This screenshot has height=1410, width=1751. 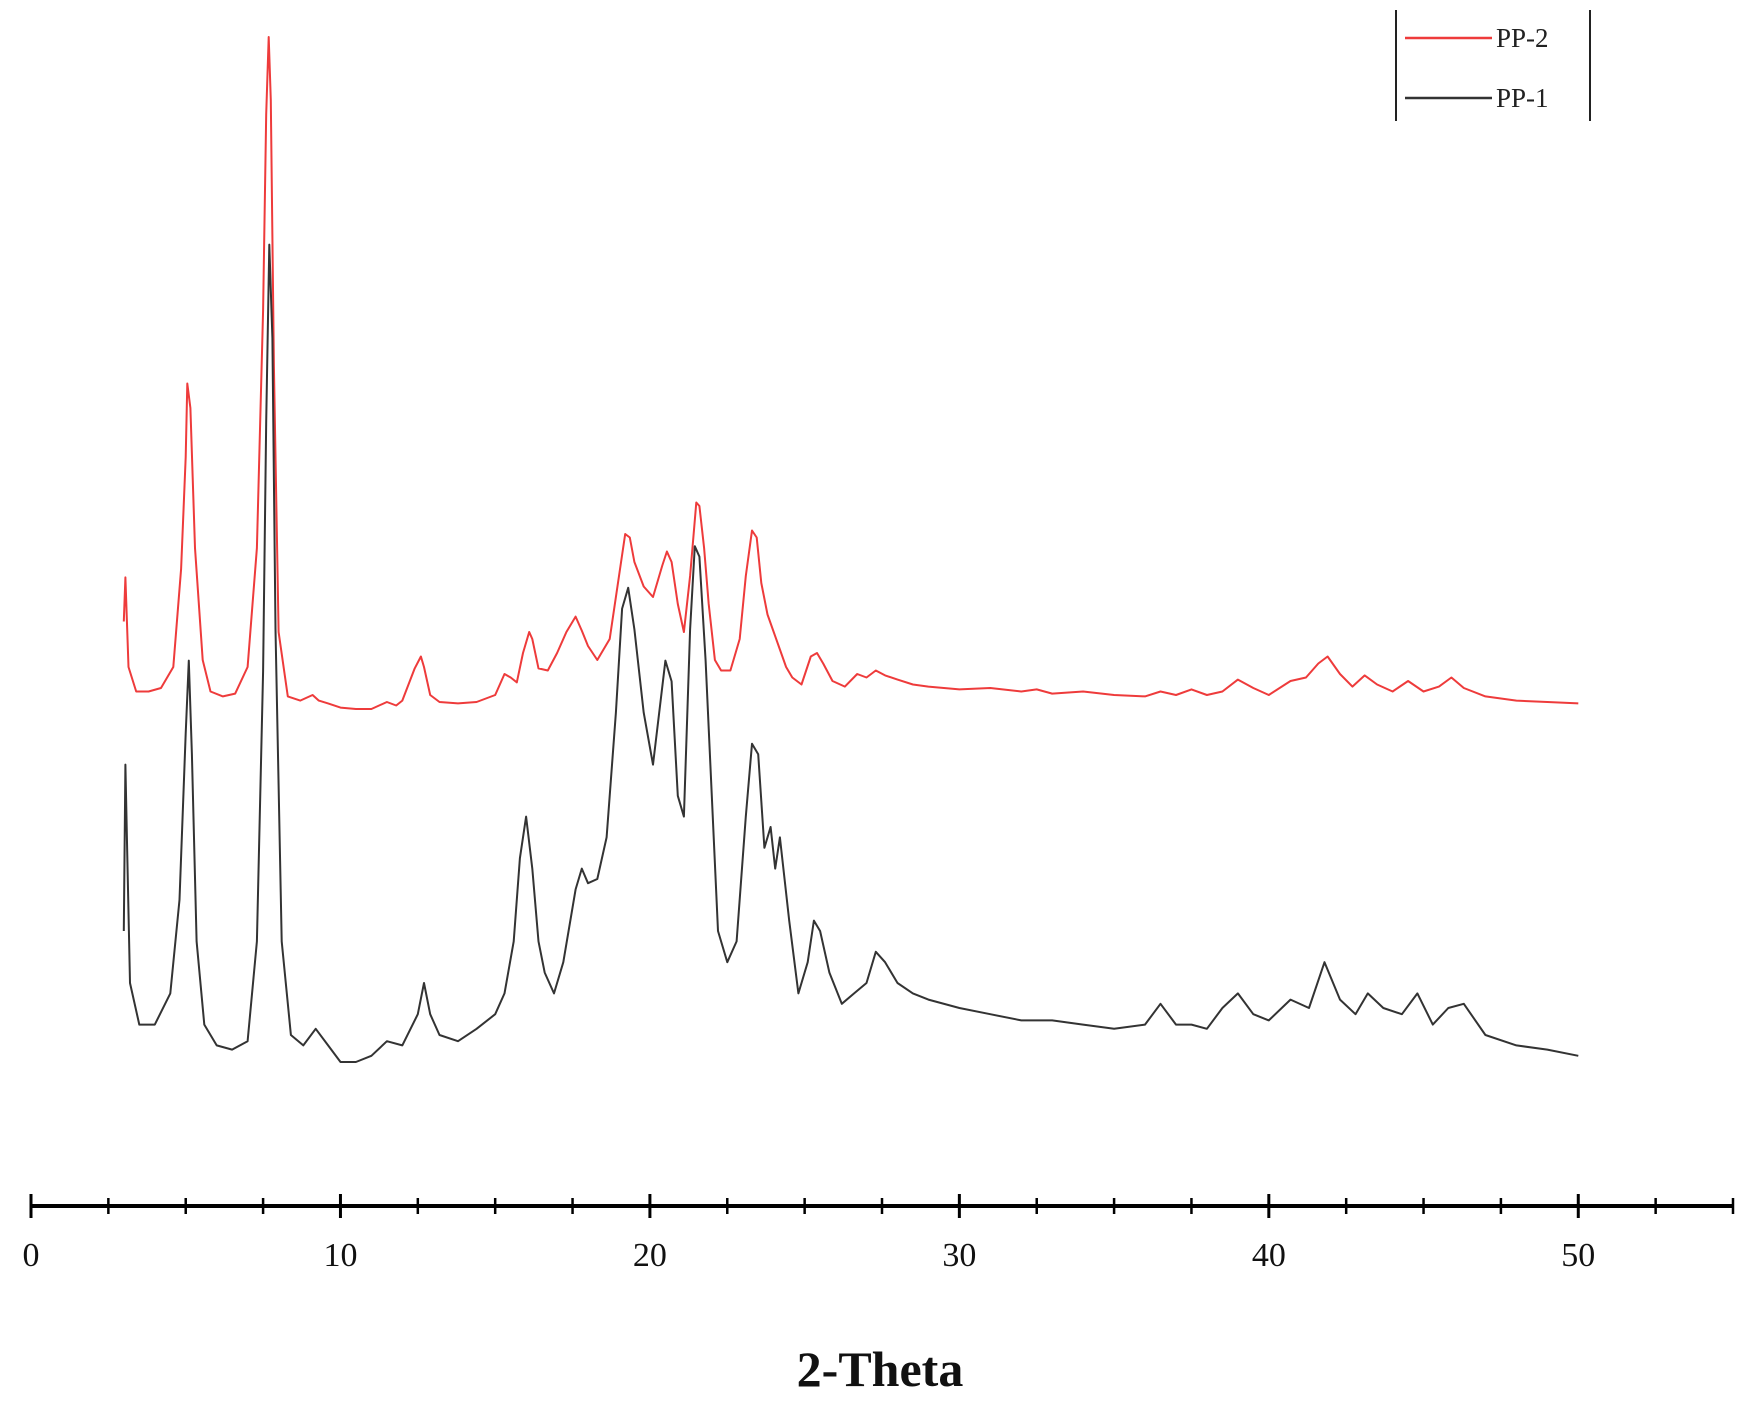 What do you see at coordinates (1522, 98) in the screenshot?
I see `legend-label-pp-1: PP-1` at bounding box center [1522, 98].